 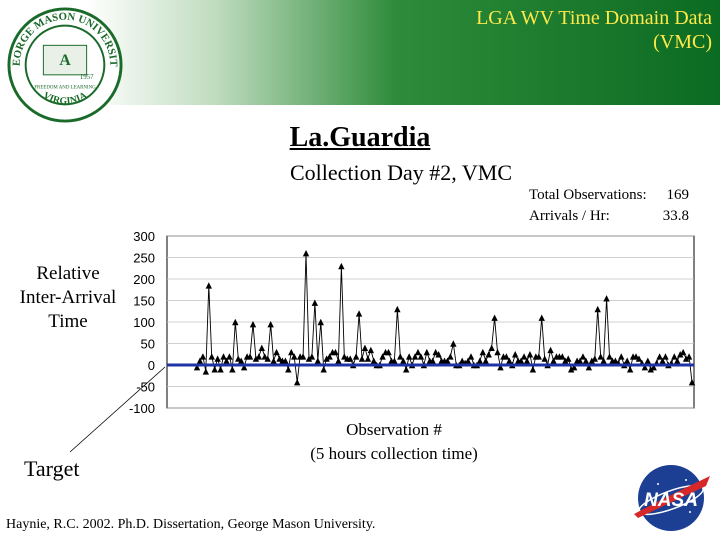 I want to click on y-axis-label-line2: Inter-Arrival, so click(x=68, y=297).